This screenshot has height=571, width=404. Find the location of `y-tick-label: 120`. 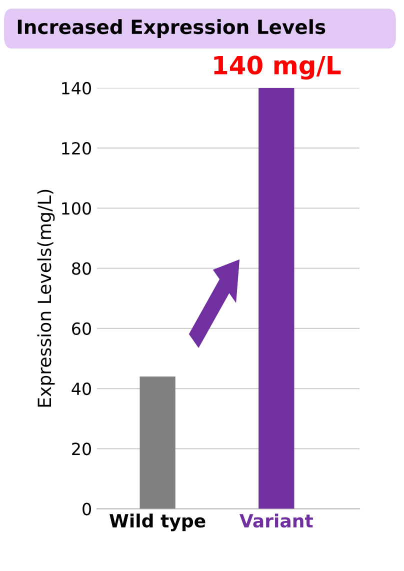

y-tick-label: 120 is located at coordinates (76, 148).